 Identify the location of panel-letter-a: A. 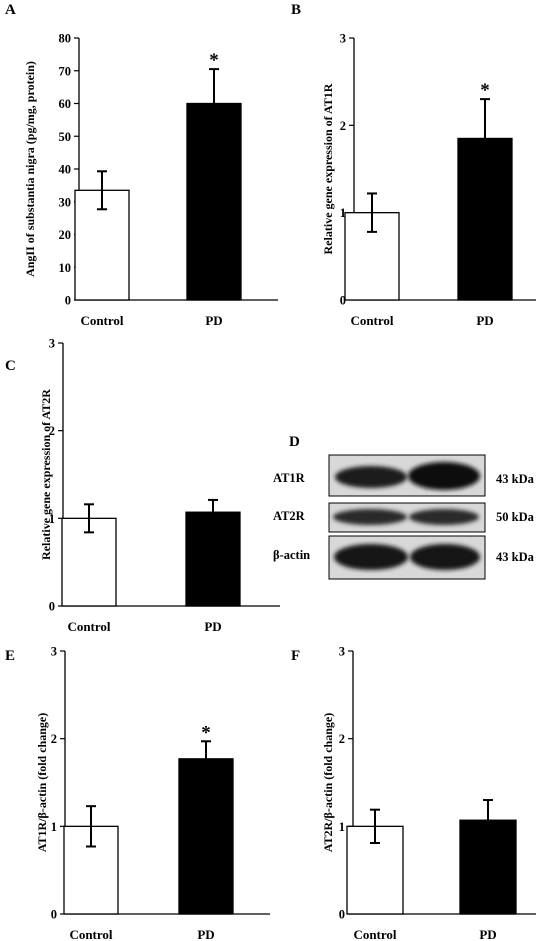
(10, 10).